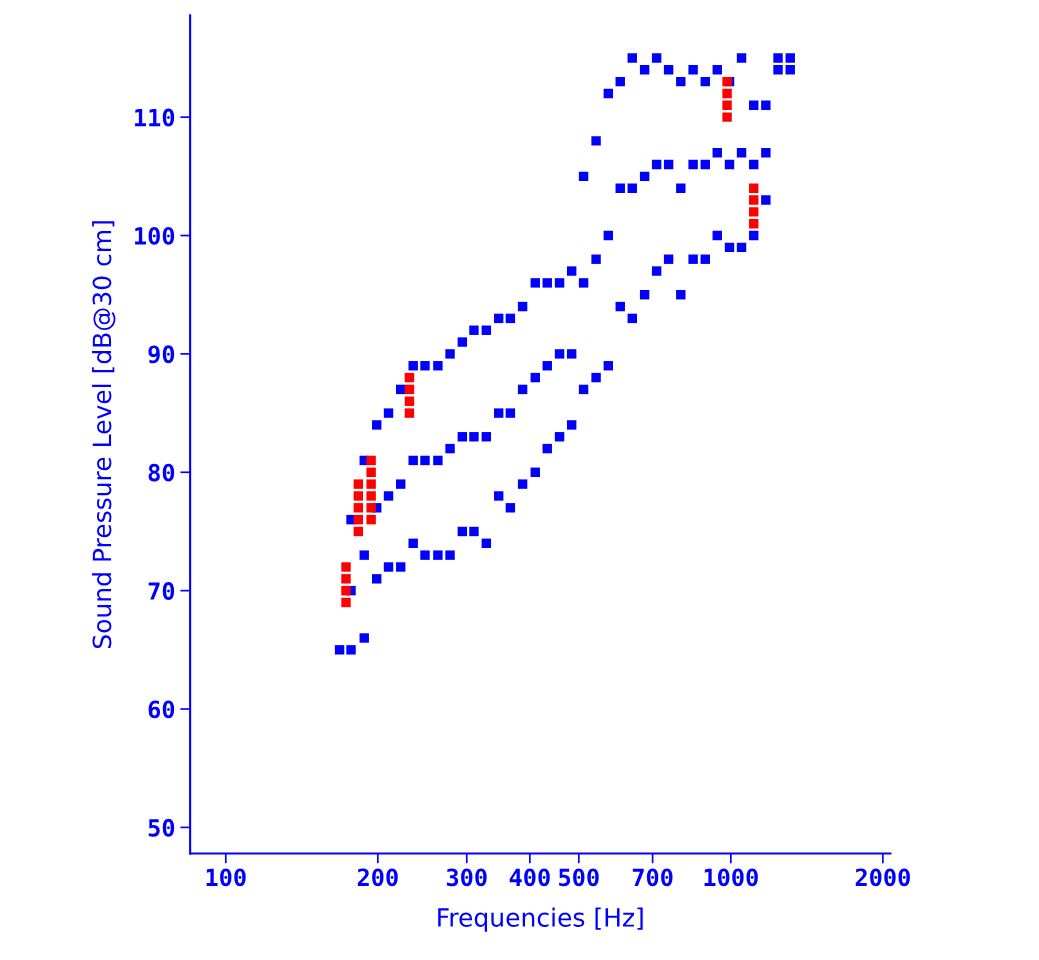 This screenshot has width=1039, height=960. I want to click on x-axis-title: Frequencies [Hz], so click(540, 919).